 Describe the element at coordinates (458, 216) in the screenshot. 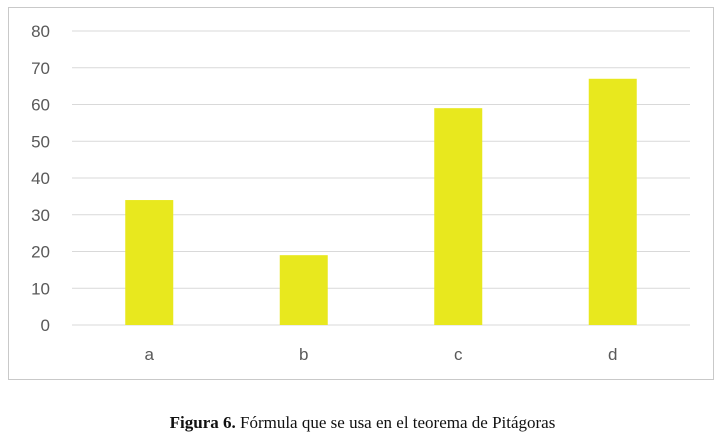

I see `bar-c` at that location.